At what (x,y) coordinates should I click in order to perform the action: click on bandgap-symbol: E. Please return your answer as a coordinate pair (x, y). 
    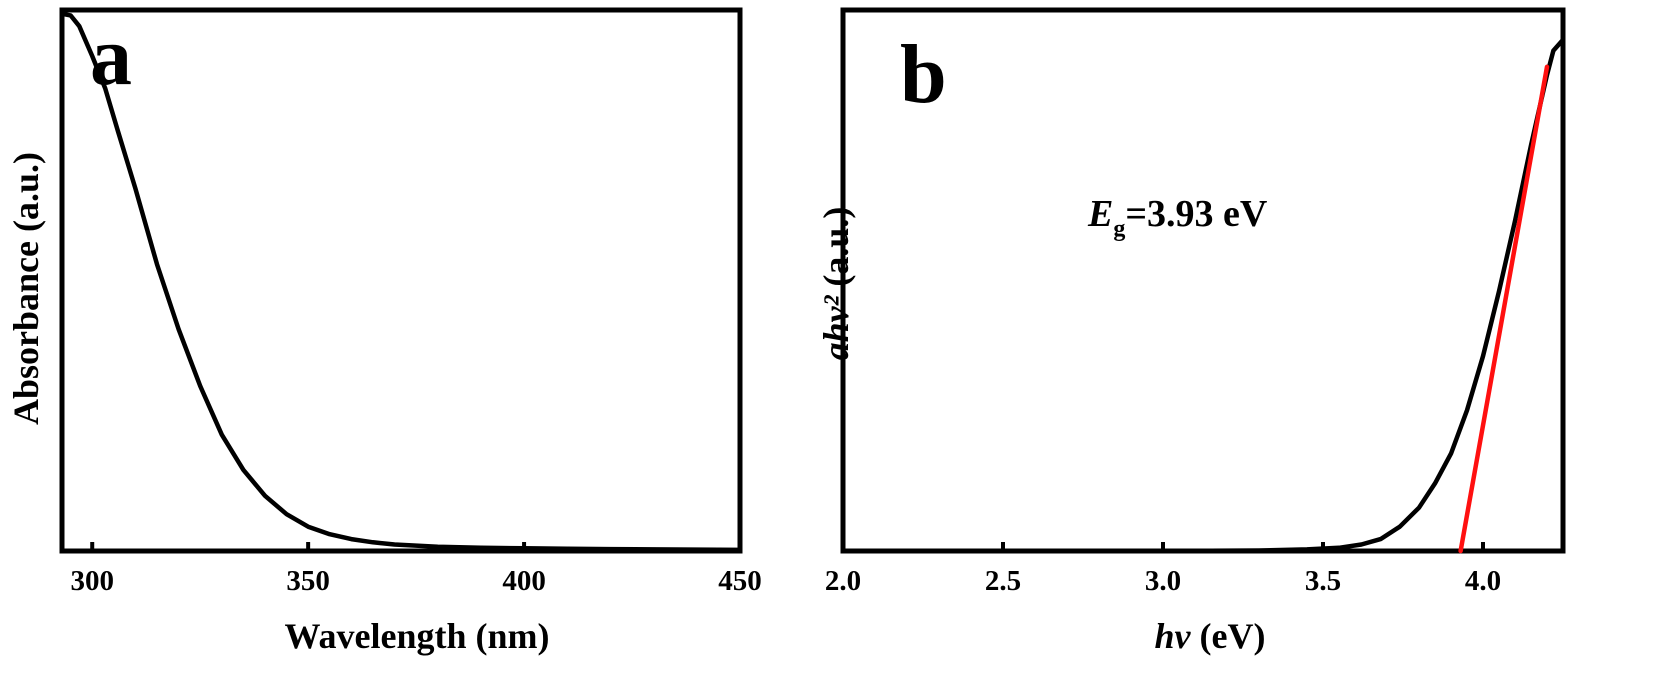
    Looking at the image, I should click on (1100, 214).